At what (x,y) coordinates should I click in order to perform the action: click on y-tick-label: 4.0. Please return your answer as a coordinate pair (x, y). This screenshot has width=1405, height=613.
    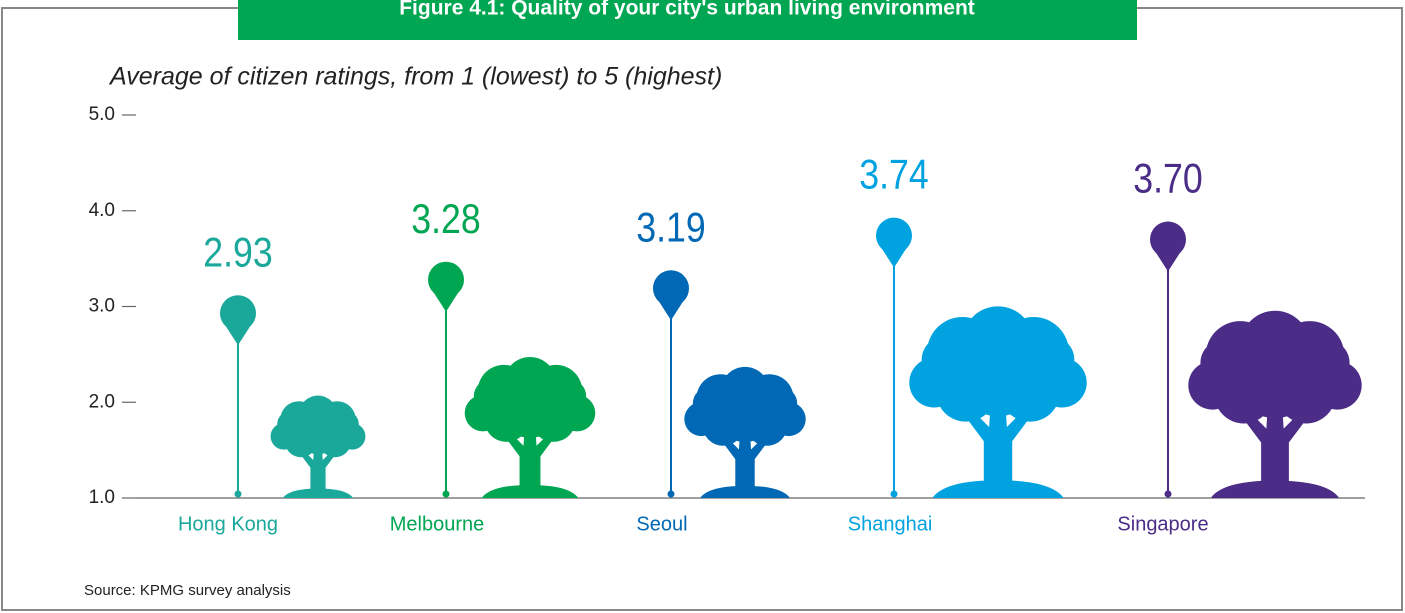
    Looking at the image, I should click on (102, 210).